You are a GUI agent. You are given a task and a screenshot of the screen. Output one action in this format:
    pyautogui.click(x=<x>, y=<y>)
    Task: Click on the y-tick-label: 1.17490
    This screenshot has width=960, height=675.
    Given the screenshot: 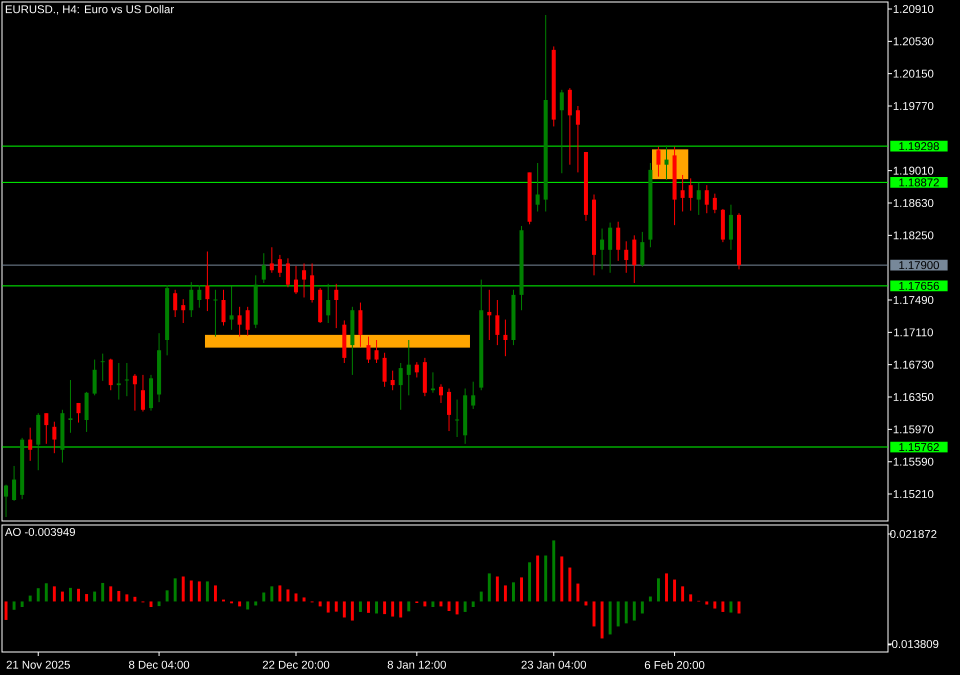 What is the action you would take?
    pyautogui.click(x=914, y=300)
    